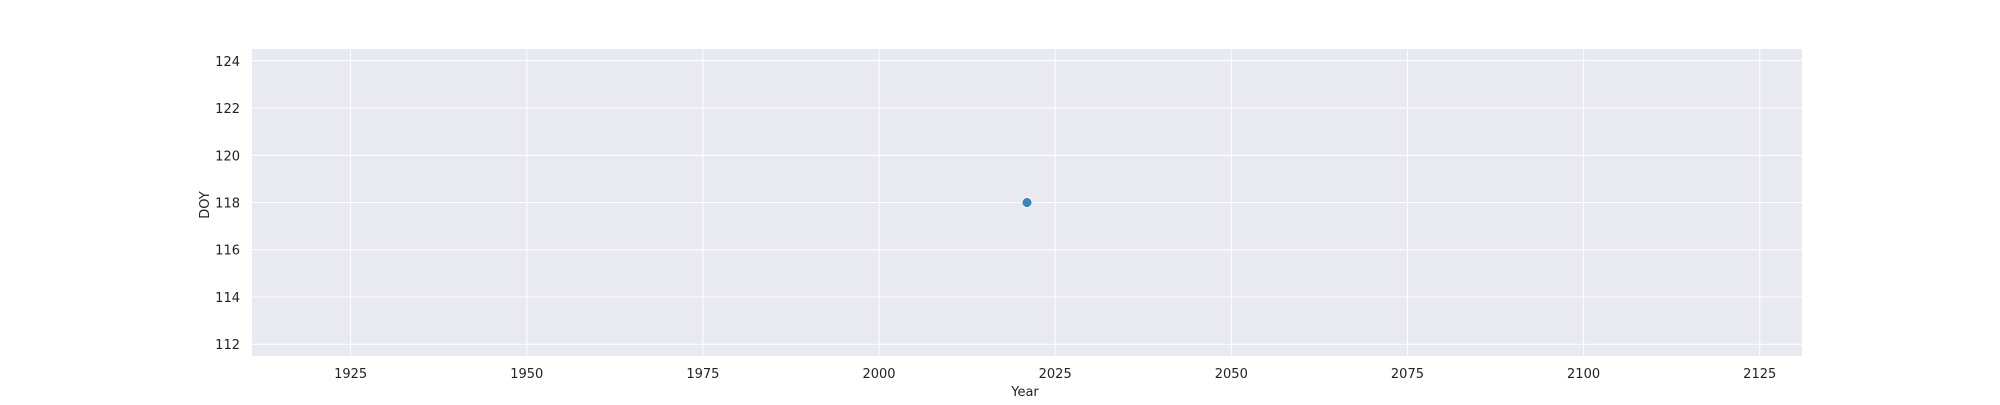 This screenshot has width=2000, height=405. Describe the element at coordinates (1759, 374) in the screenshot. I see `x-tick-label: 2125` at that location.